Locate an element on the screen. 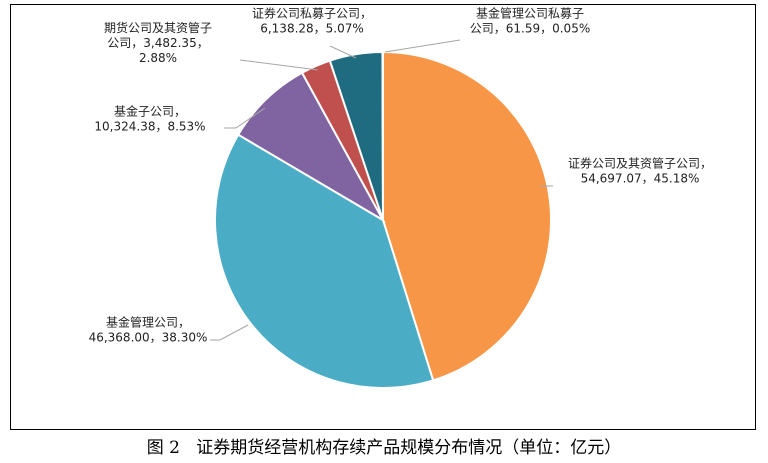 This screenshot has height=463, width=768. slice-data-label: 证券公司私募子公司， 6,138.28，5.07% is located at coordinates (312, 21).